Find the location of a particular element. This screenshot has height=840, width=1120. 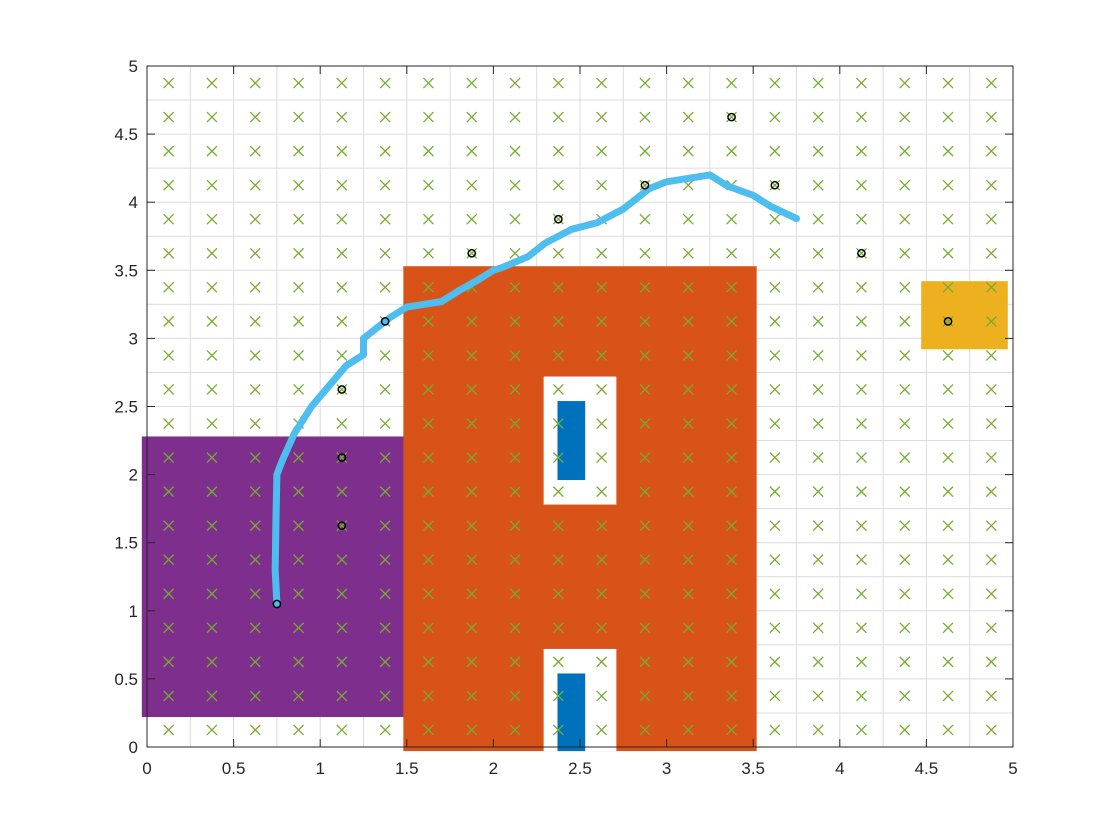

x-tick-label: 3.5 is located at coordinates (753, 768).